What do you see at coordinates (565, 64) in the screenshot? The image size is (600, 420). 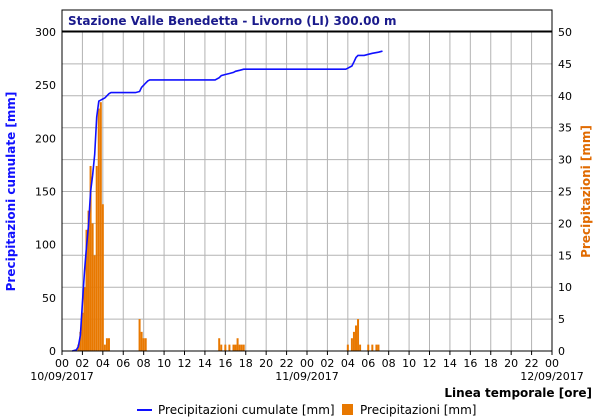 I see `y-right-tick-label: 45` at bounding box center [565, 64].